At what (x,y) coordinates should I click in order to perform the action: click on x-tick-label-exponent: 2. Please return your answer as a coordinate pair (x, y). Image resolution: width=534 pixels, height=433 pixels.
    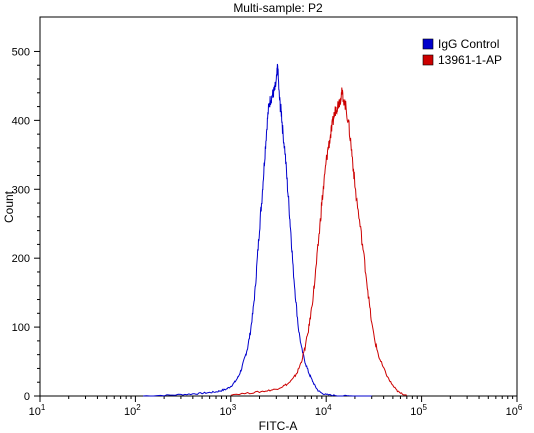
    Looking at the image, I should click on (138, 407).